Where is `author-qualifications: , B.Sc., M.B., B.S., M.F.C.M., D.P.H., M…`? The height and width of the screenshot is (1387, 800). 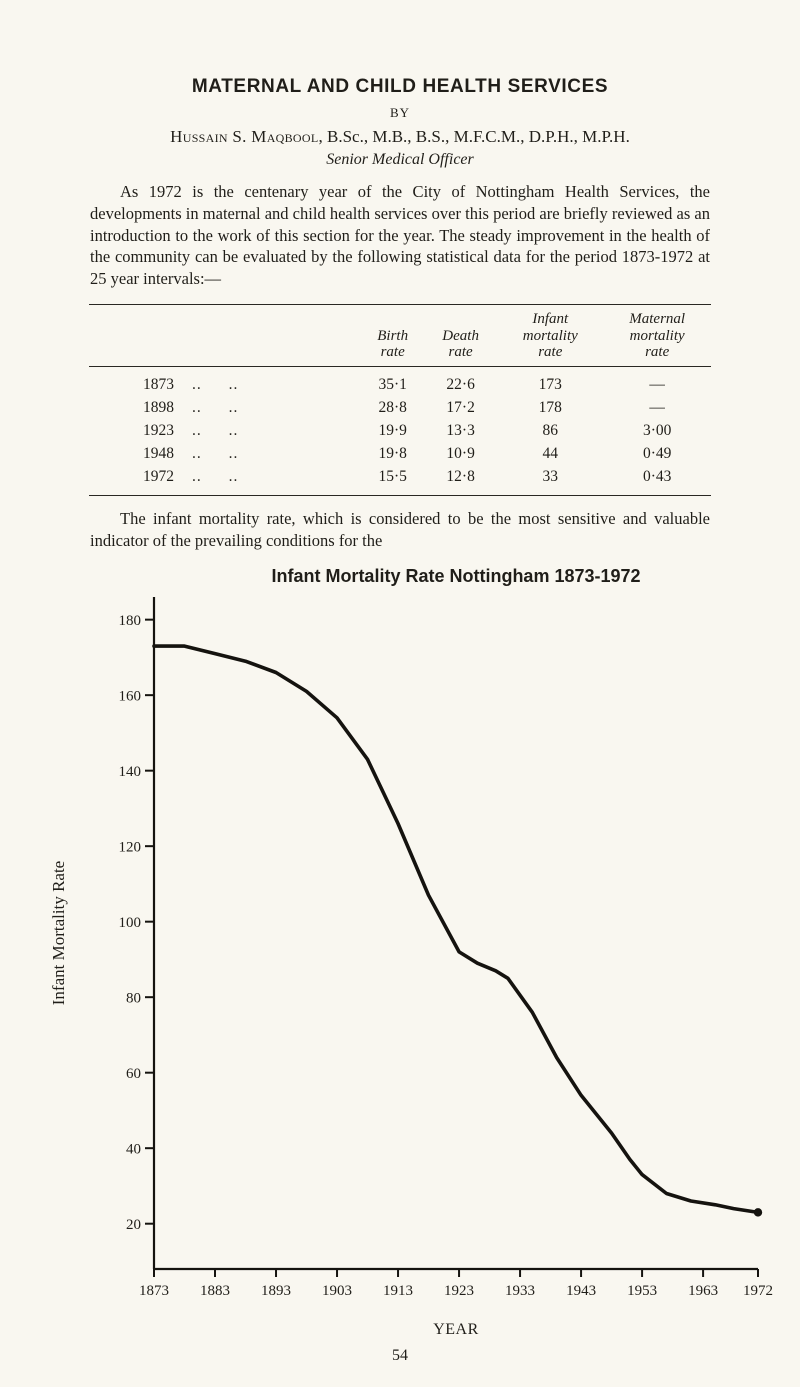 author-qualifications: , B.Sc., M.B., B.S., M.F.C.M., D.P.H., M… is located at coordinates (474, 136).